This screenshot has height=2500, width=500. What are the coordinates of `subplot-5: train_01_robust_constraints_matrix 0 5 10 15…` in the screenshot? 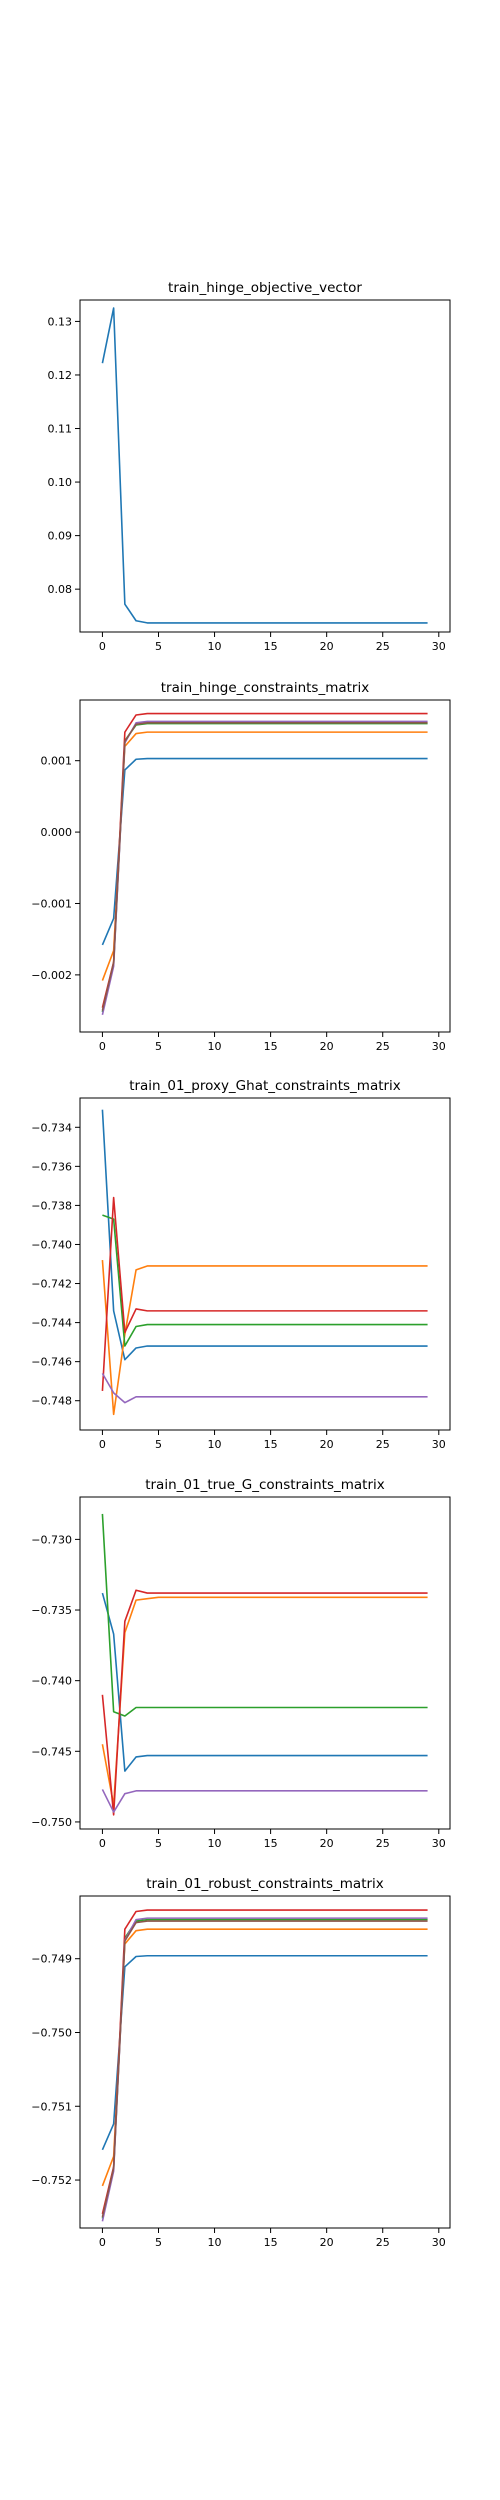 It's located at (241, 2062).